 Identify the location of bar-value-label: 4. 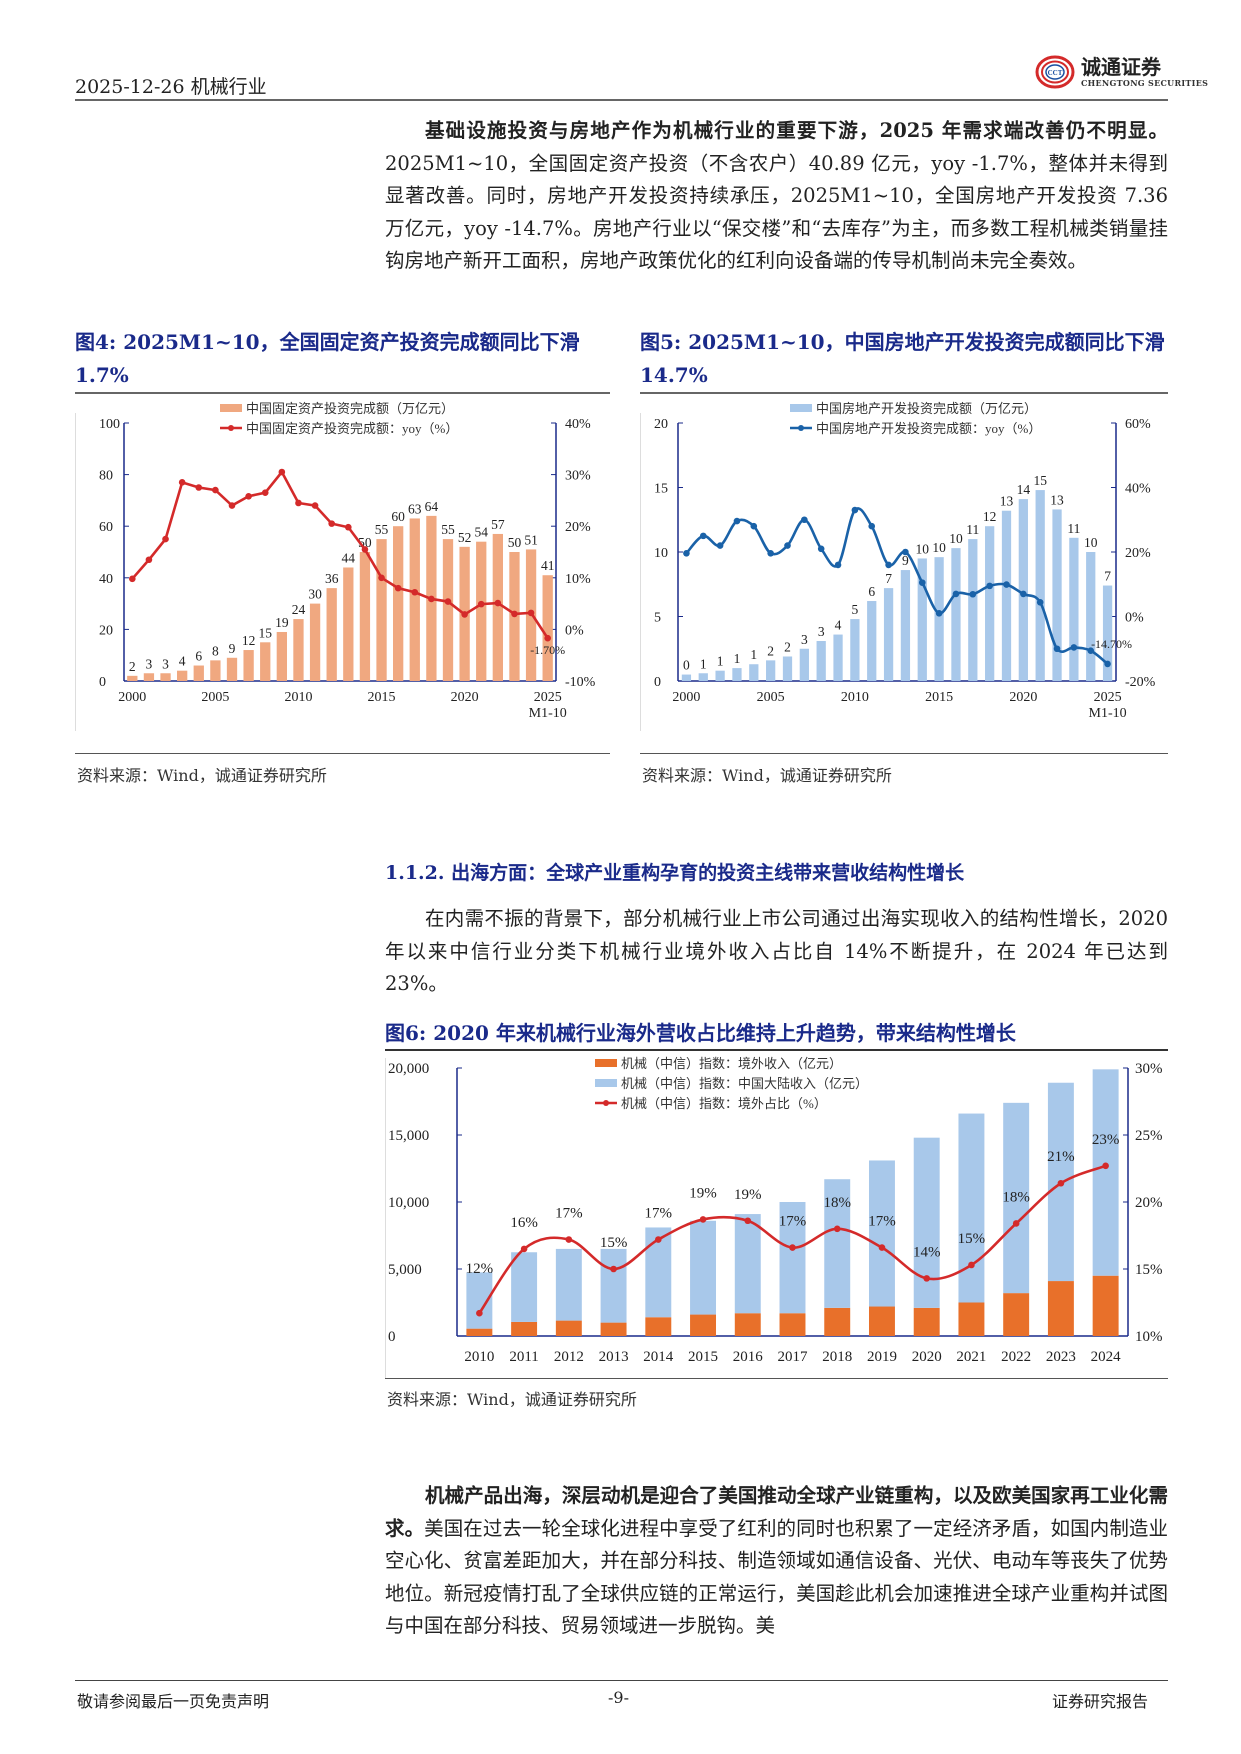
(838, 625).